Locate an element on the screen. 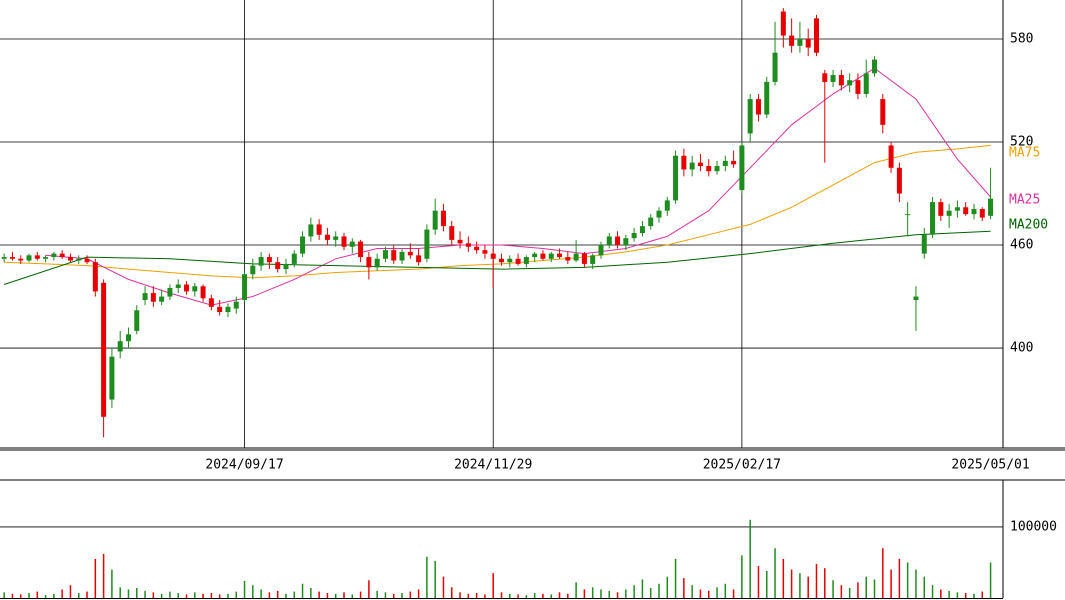  x-tick-label: 2025/02/17 is located at coordinates (742, 465).